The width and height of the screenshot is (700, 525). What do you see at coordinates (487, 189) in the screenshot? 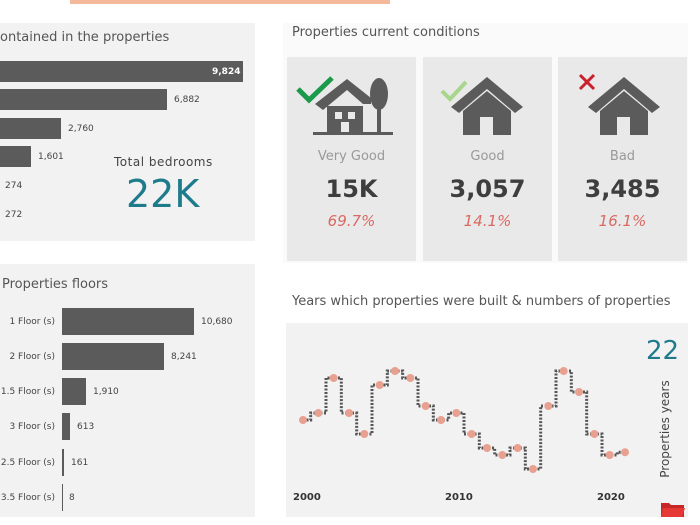
I see `condition-value: 3,057` at bounding box center [487, 189].